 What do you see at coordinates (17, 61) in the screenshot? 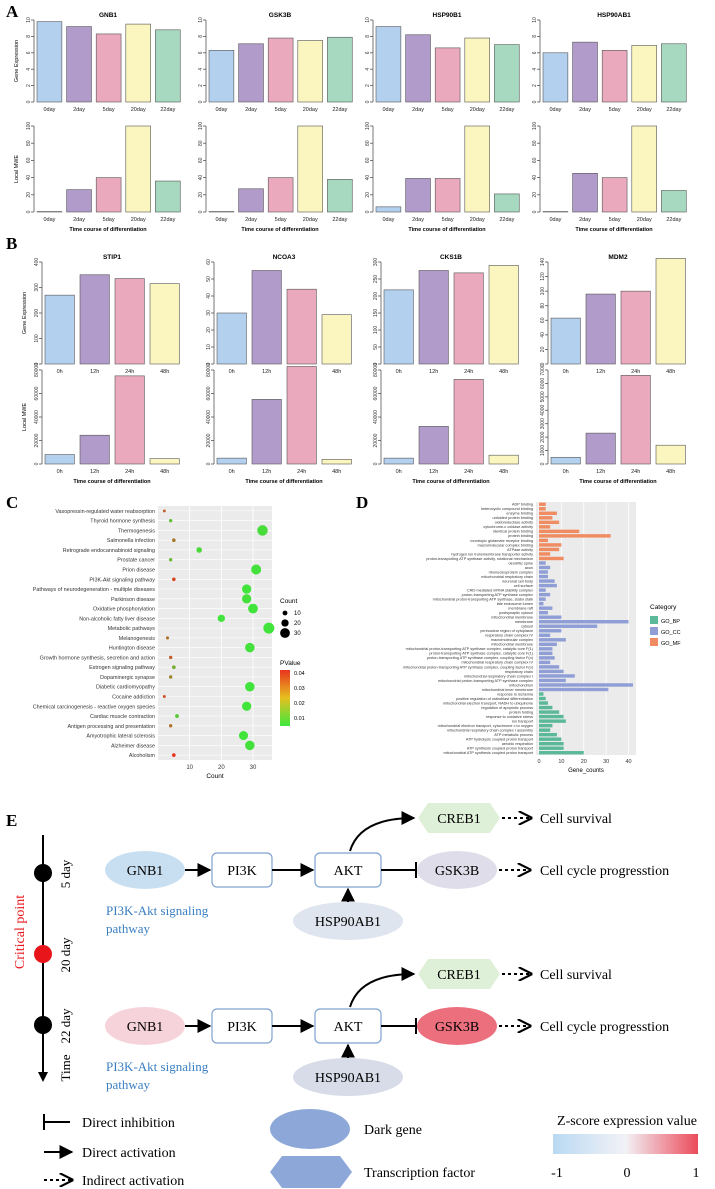
I see `a-ge-gnb1-ylabel: Gene Expression` at bounding box center [17, 61].